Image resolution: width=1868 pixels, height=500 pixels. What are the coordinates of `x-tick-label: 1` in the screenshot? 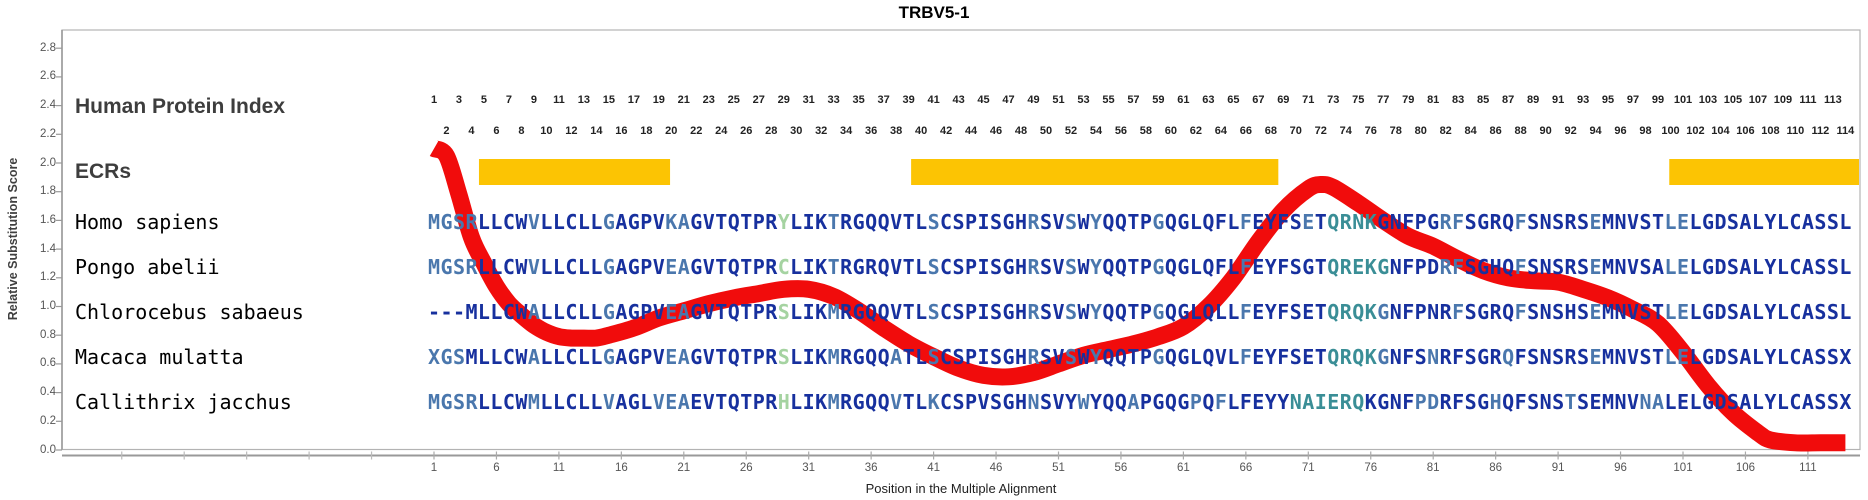 It's located at (434, 468).